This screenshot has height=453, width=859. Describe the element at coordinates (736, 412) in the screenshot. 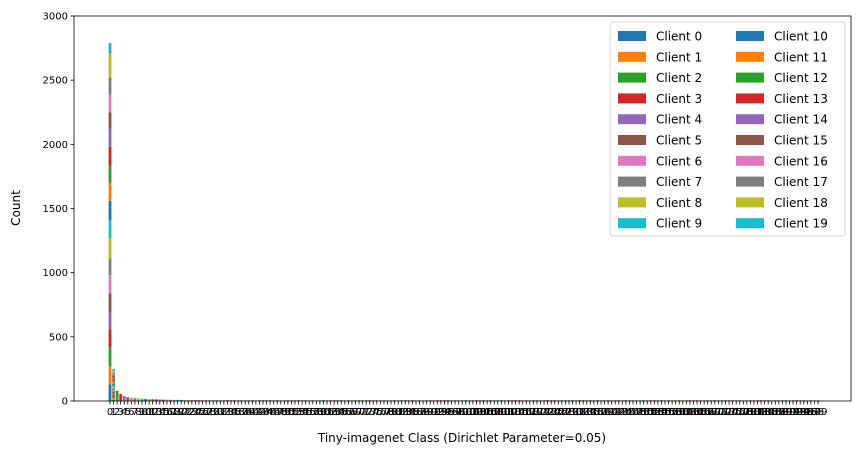

I see `x-tick-label: 176` at that location.